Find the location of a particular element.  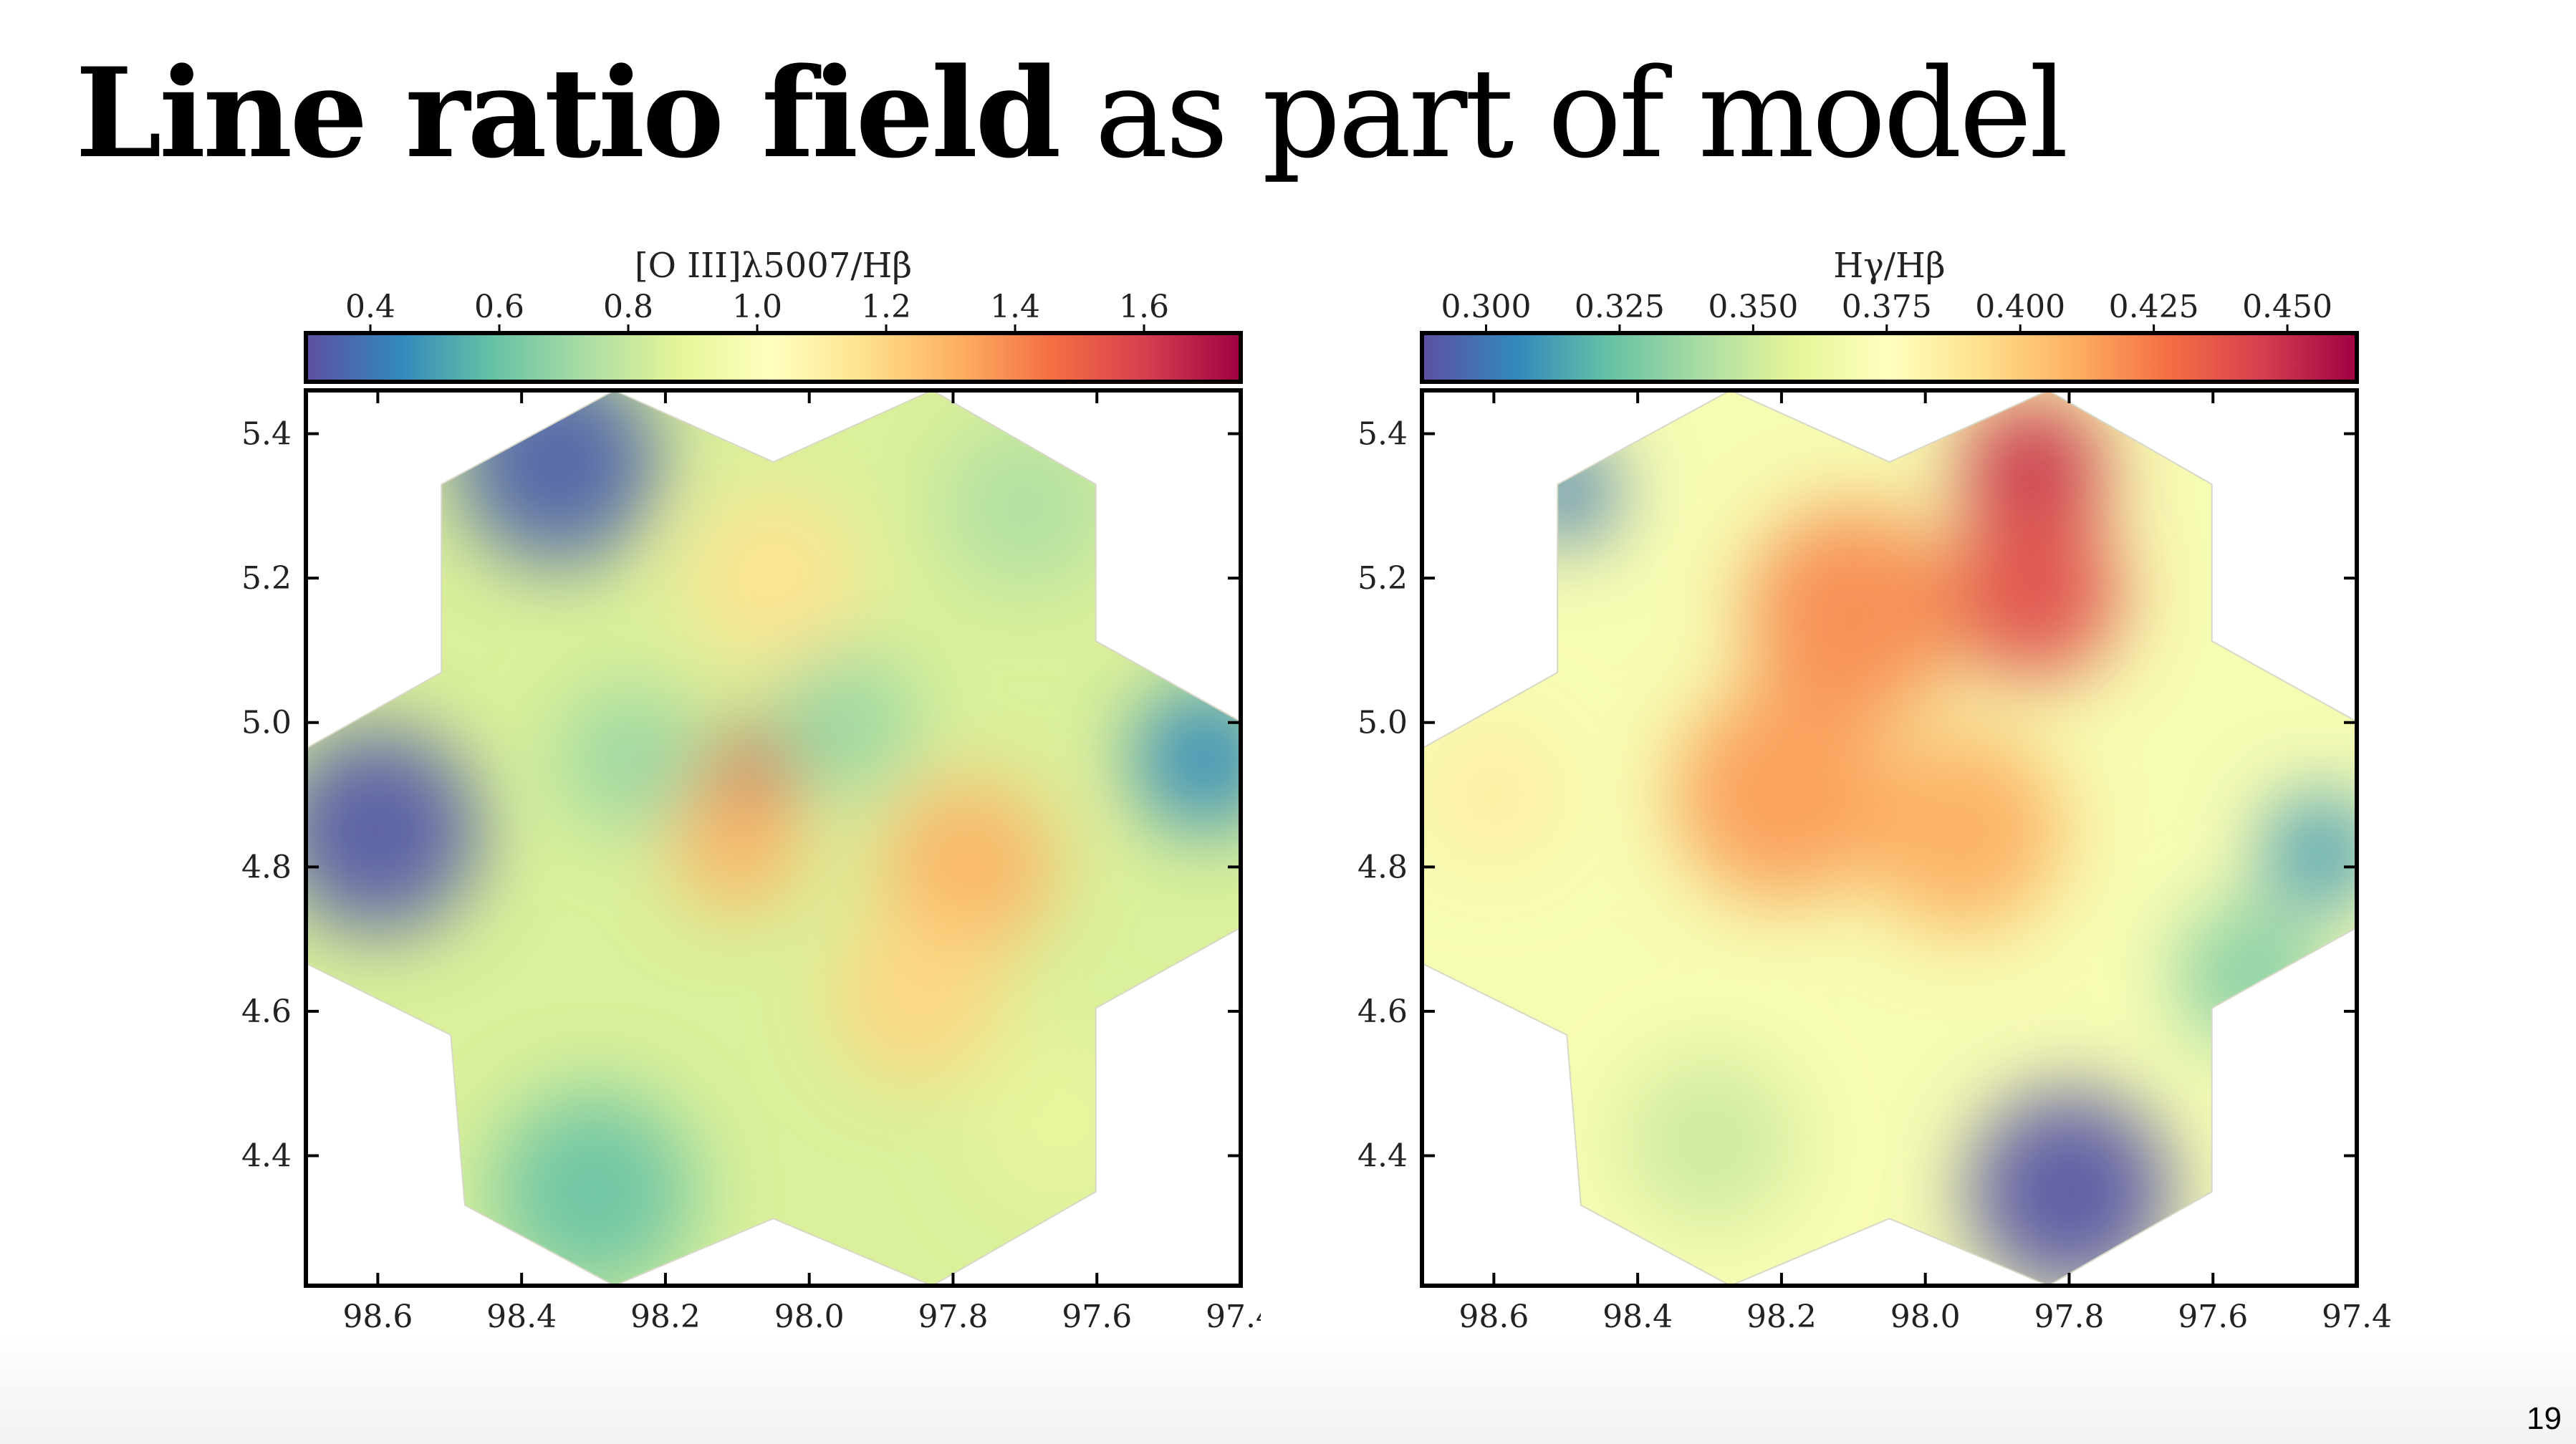

colorbar-tick-label: 0.400 is located at coordinates (2020, 307).